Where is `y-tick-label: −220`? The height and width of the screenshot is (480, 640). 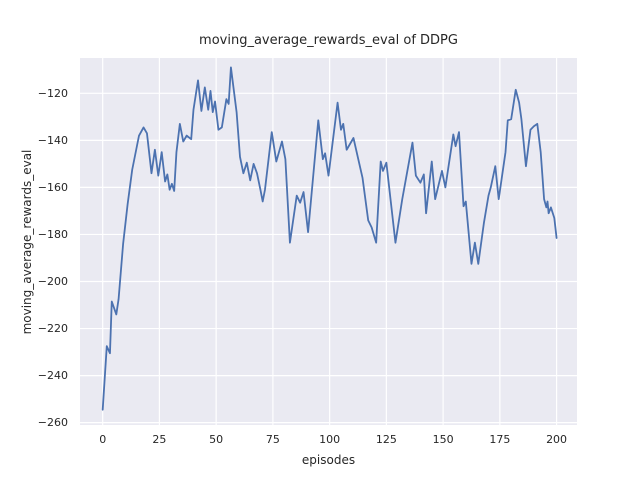 y-tick-label: −220 is located at coordinates (52, 329).